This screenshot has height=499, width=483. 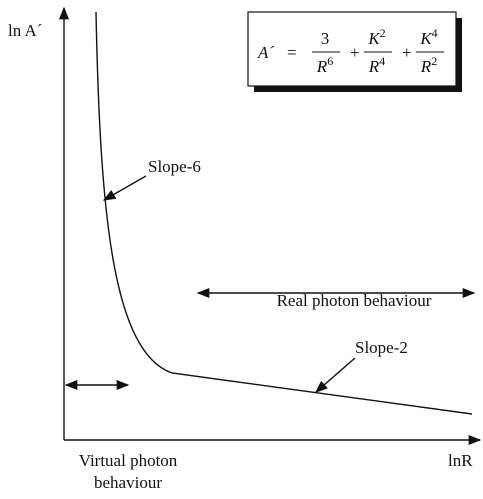 What do you see at coordinates (292, 52) in the screenshot?
I see `formula-equals: =` at bounding box center [292, 52].